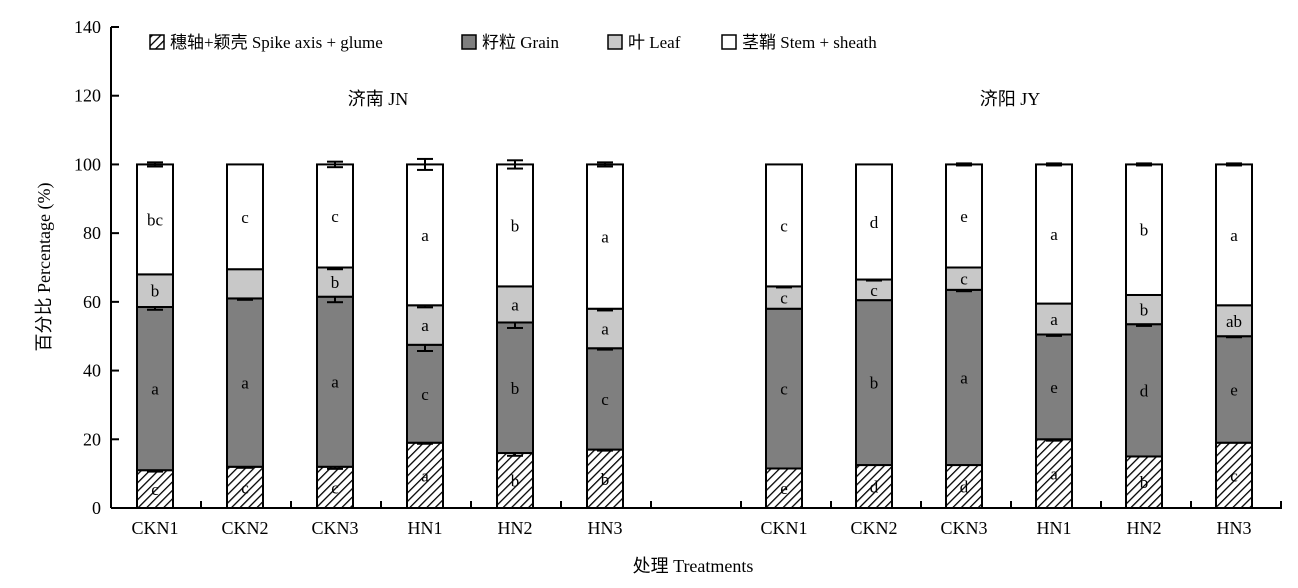 This screenshot has width=1298, height=588. I want to click on y-tick-label: 0, so click(96, 508).